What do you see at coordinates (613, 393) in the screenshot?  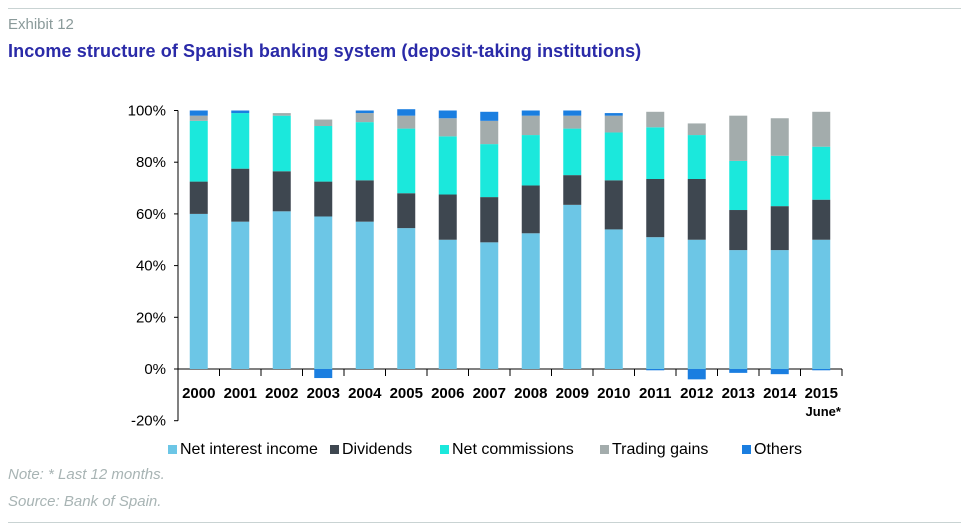 I see `x-tick-label: 2010` at bounding box center [613, 393].